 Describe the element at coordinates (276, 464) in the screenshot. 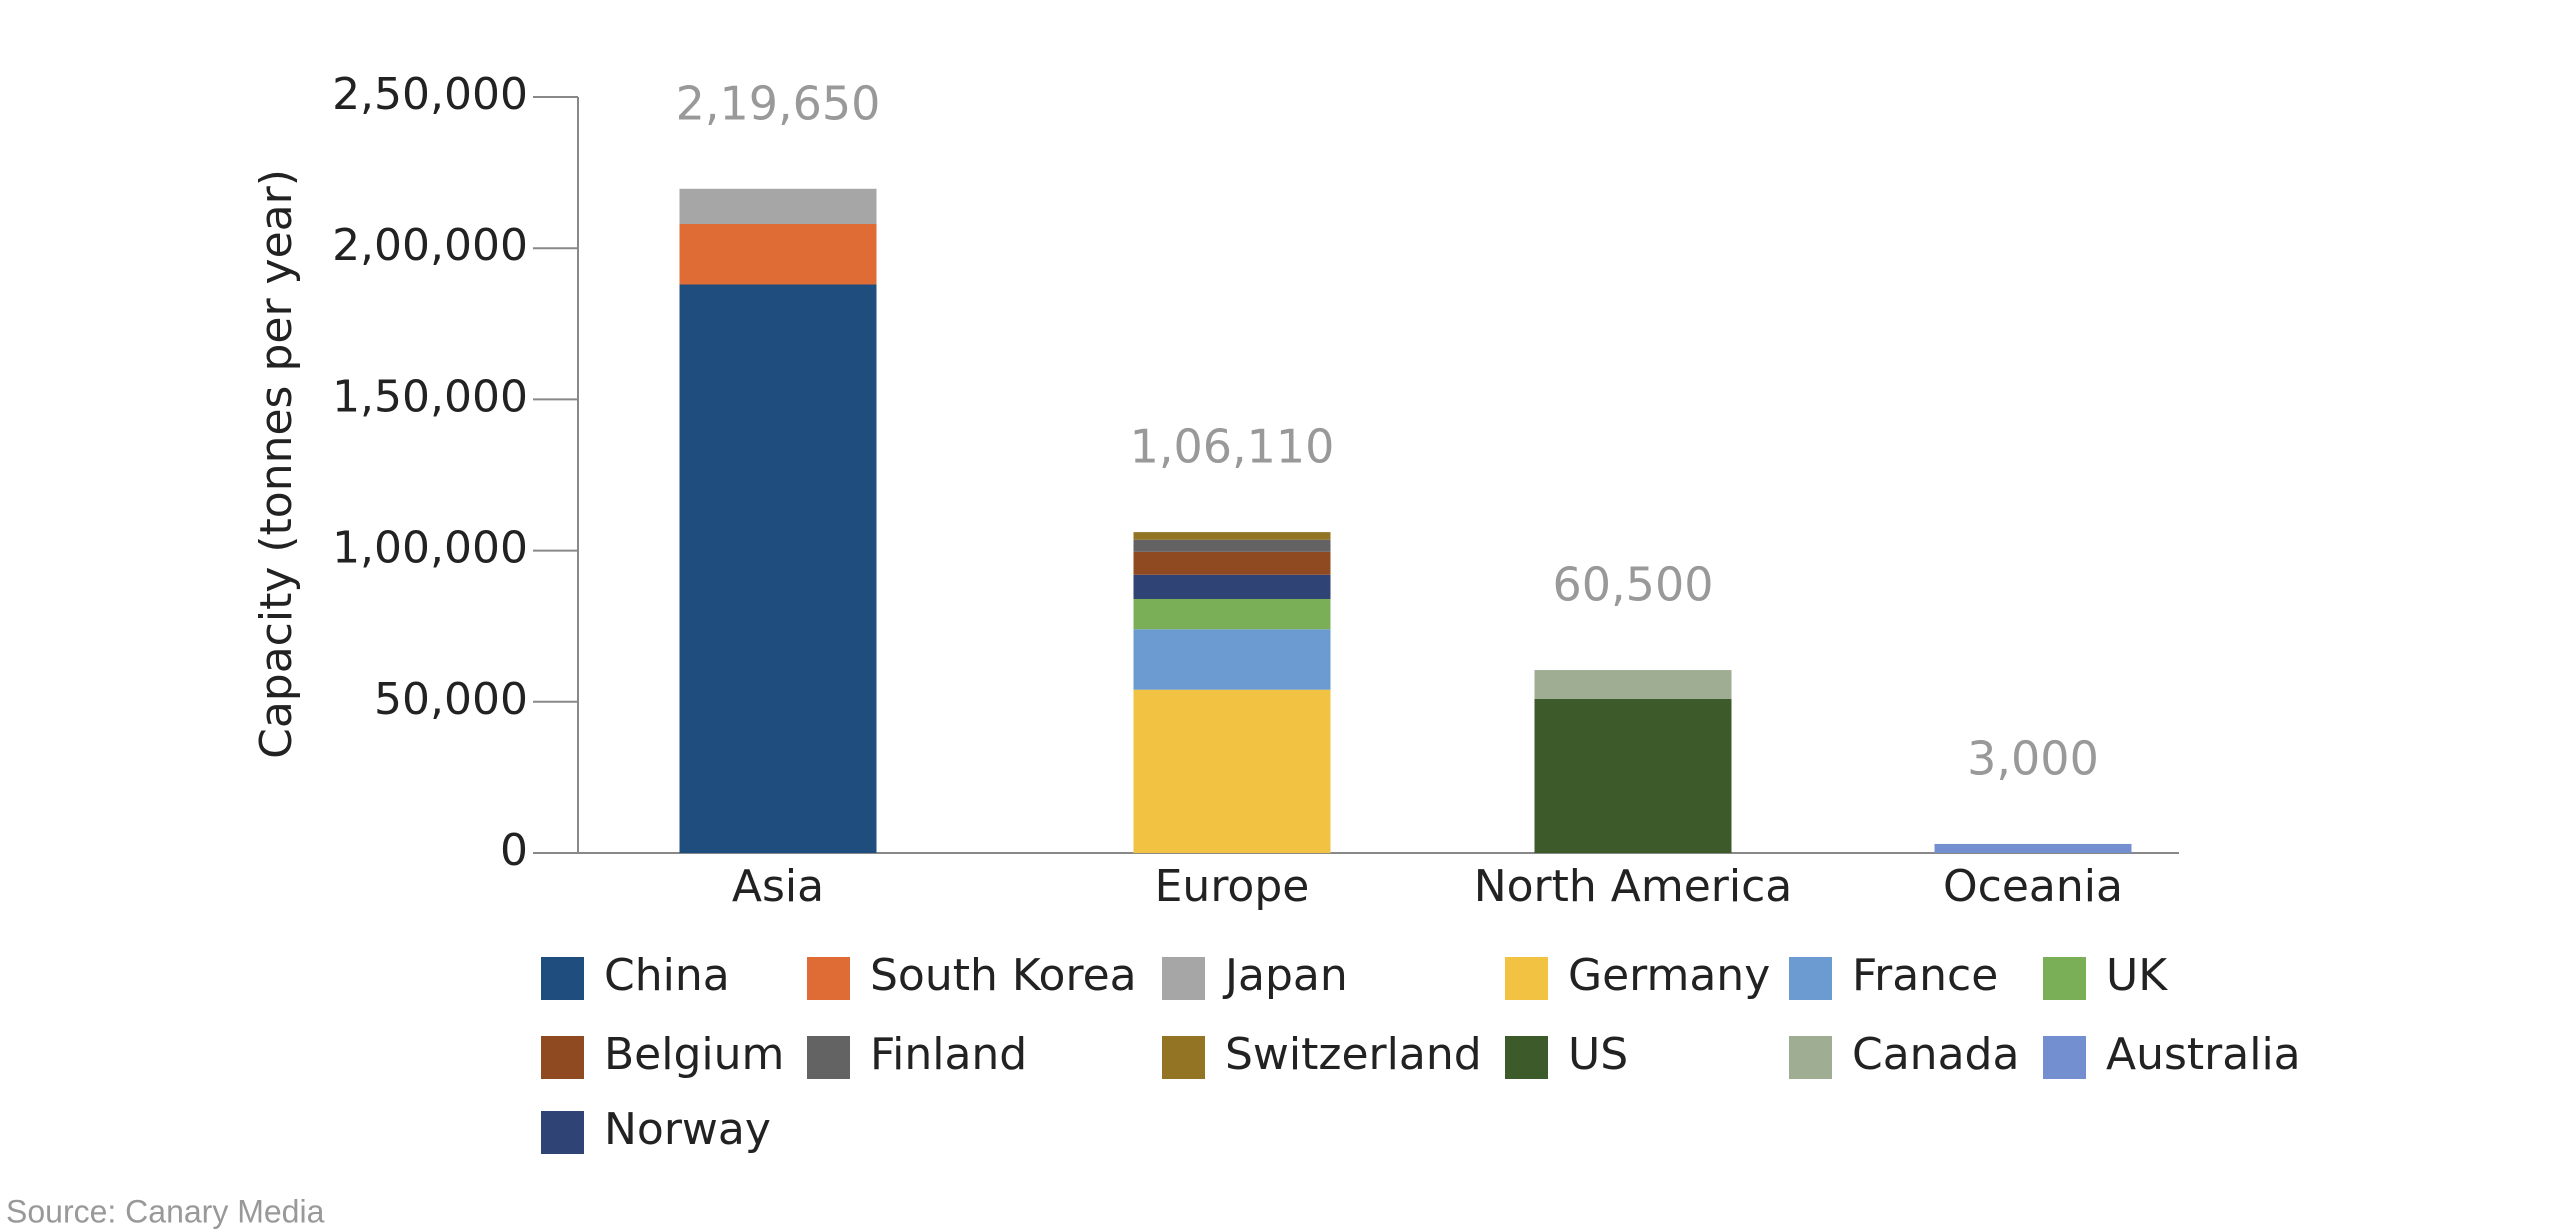

I see `y-axis-label: Capacity (tonnes per year)` at that location.